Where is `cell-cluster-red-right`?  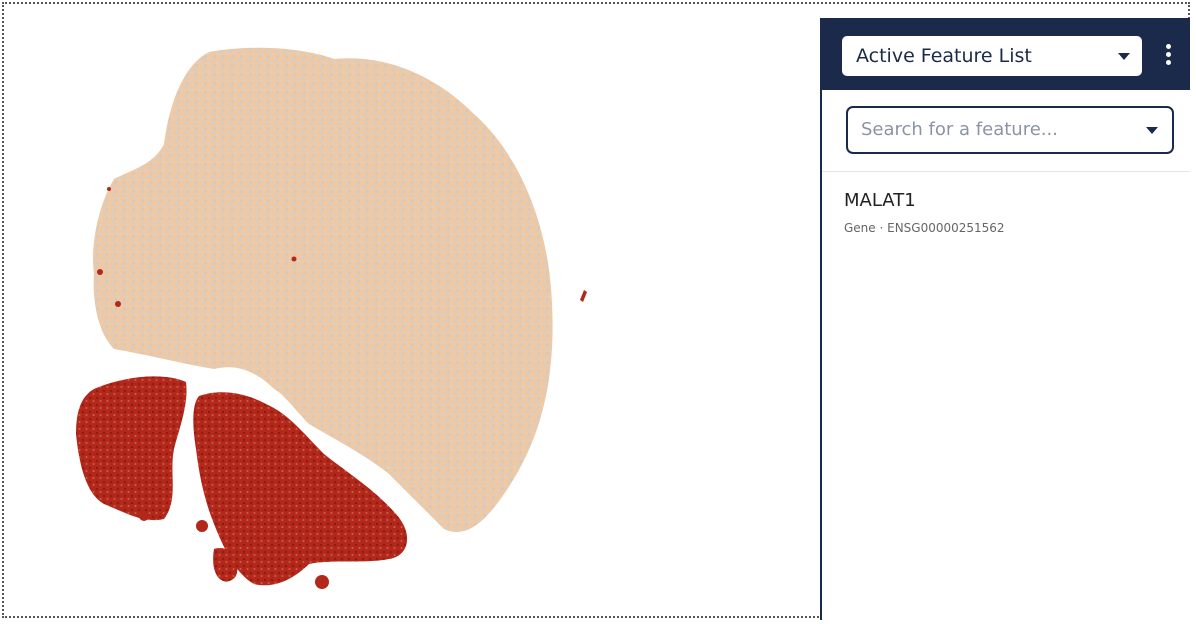
cell-cluster-red-right is located at coordinates (300, 489).